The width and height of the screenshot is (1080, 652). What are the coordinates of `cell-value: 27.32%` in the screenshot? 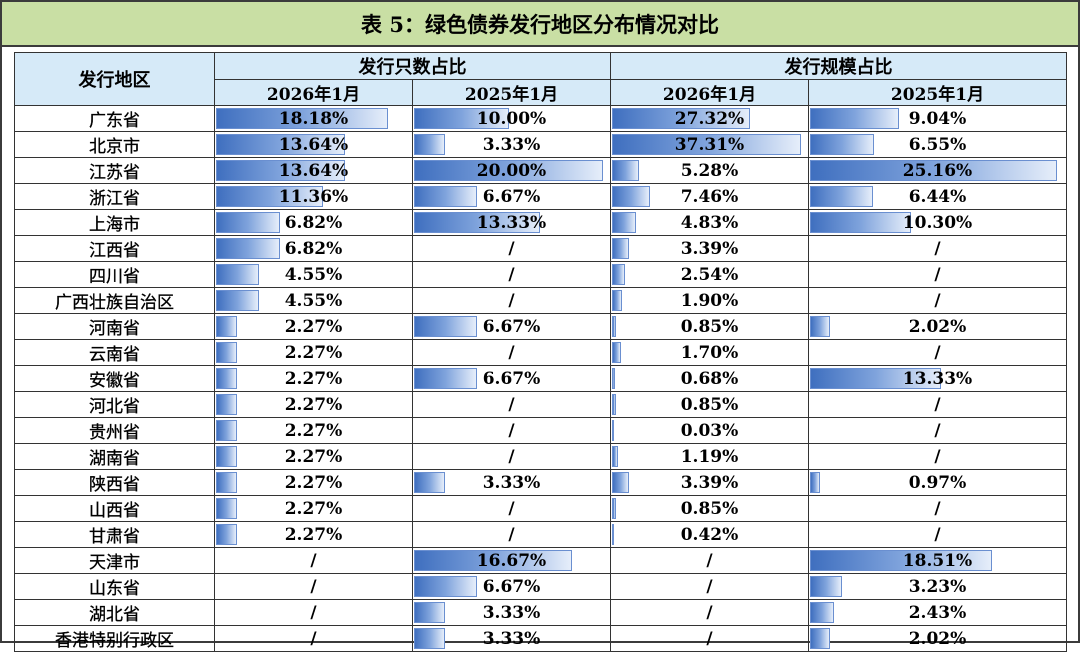 It's located at (709, 118).